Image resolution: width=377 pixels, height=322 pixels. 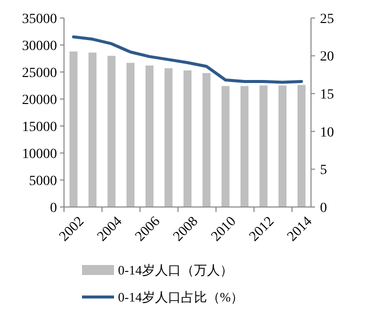 What do you see at coordinates (39, 46) in the screenshot?
I see `y-tick-label: 30000` at bounding box center [39, 46].